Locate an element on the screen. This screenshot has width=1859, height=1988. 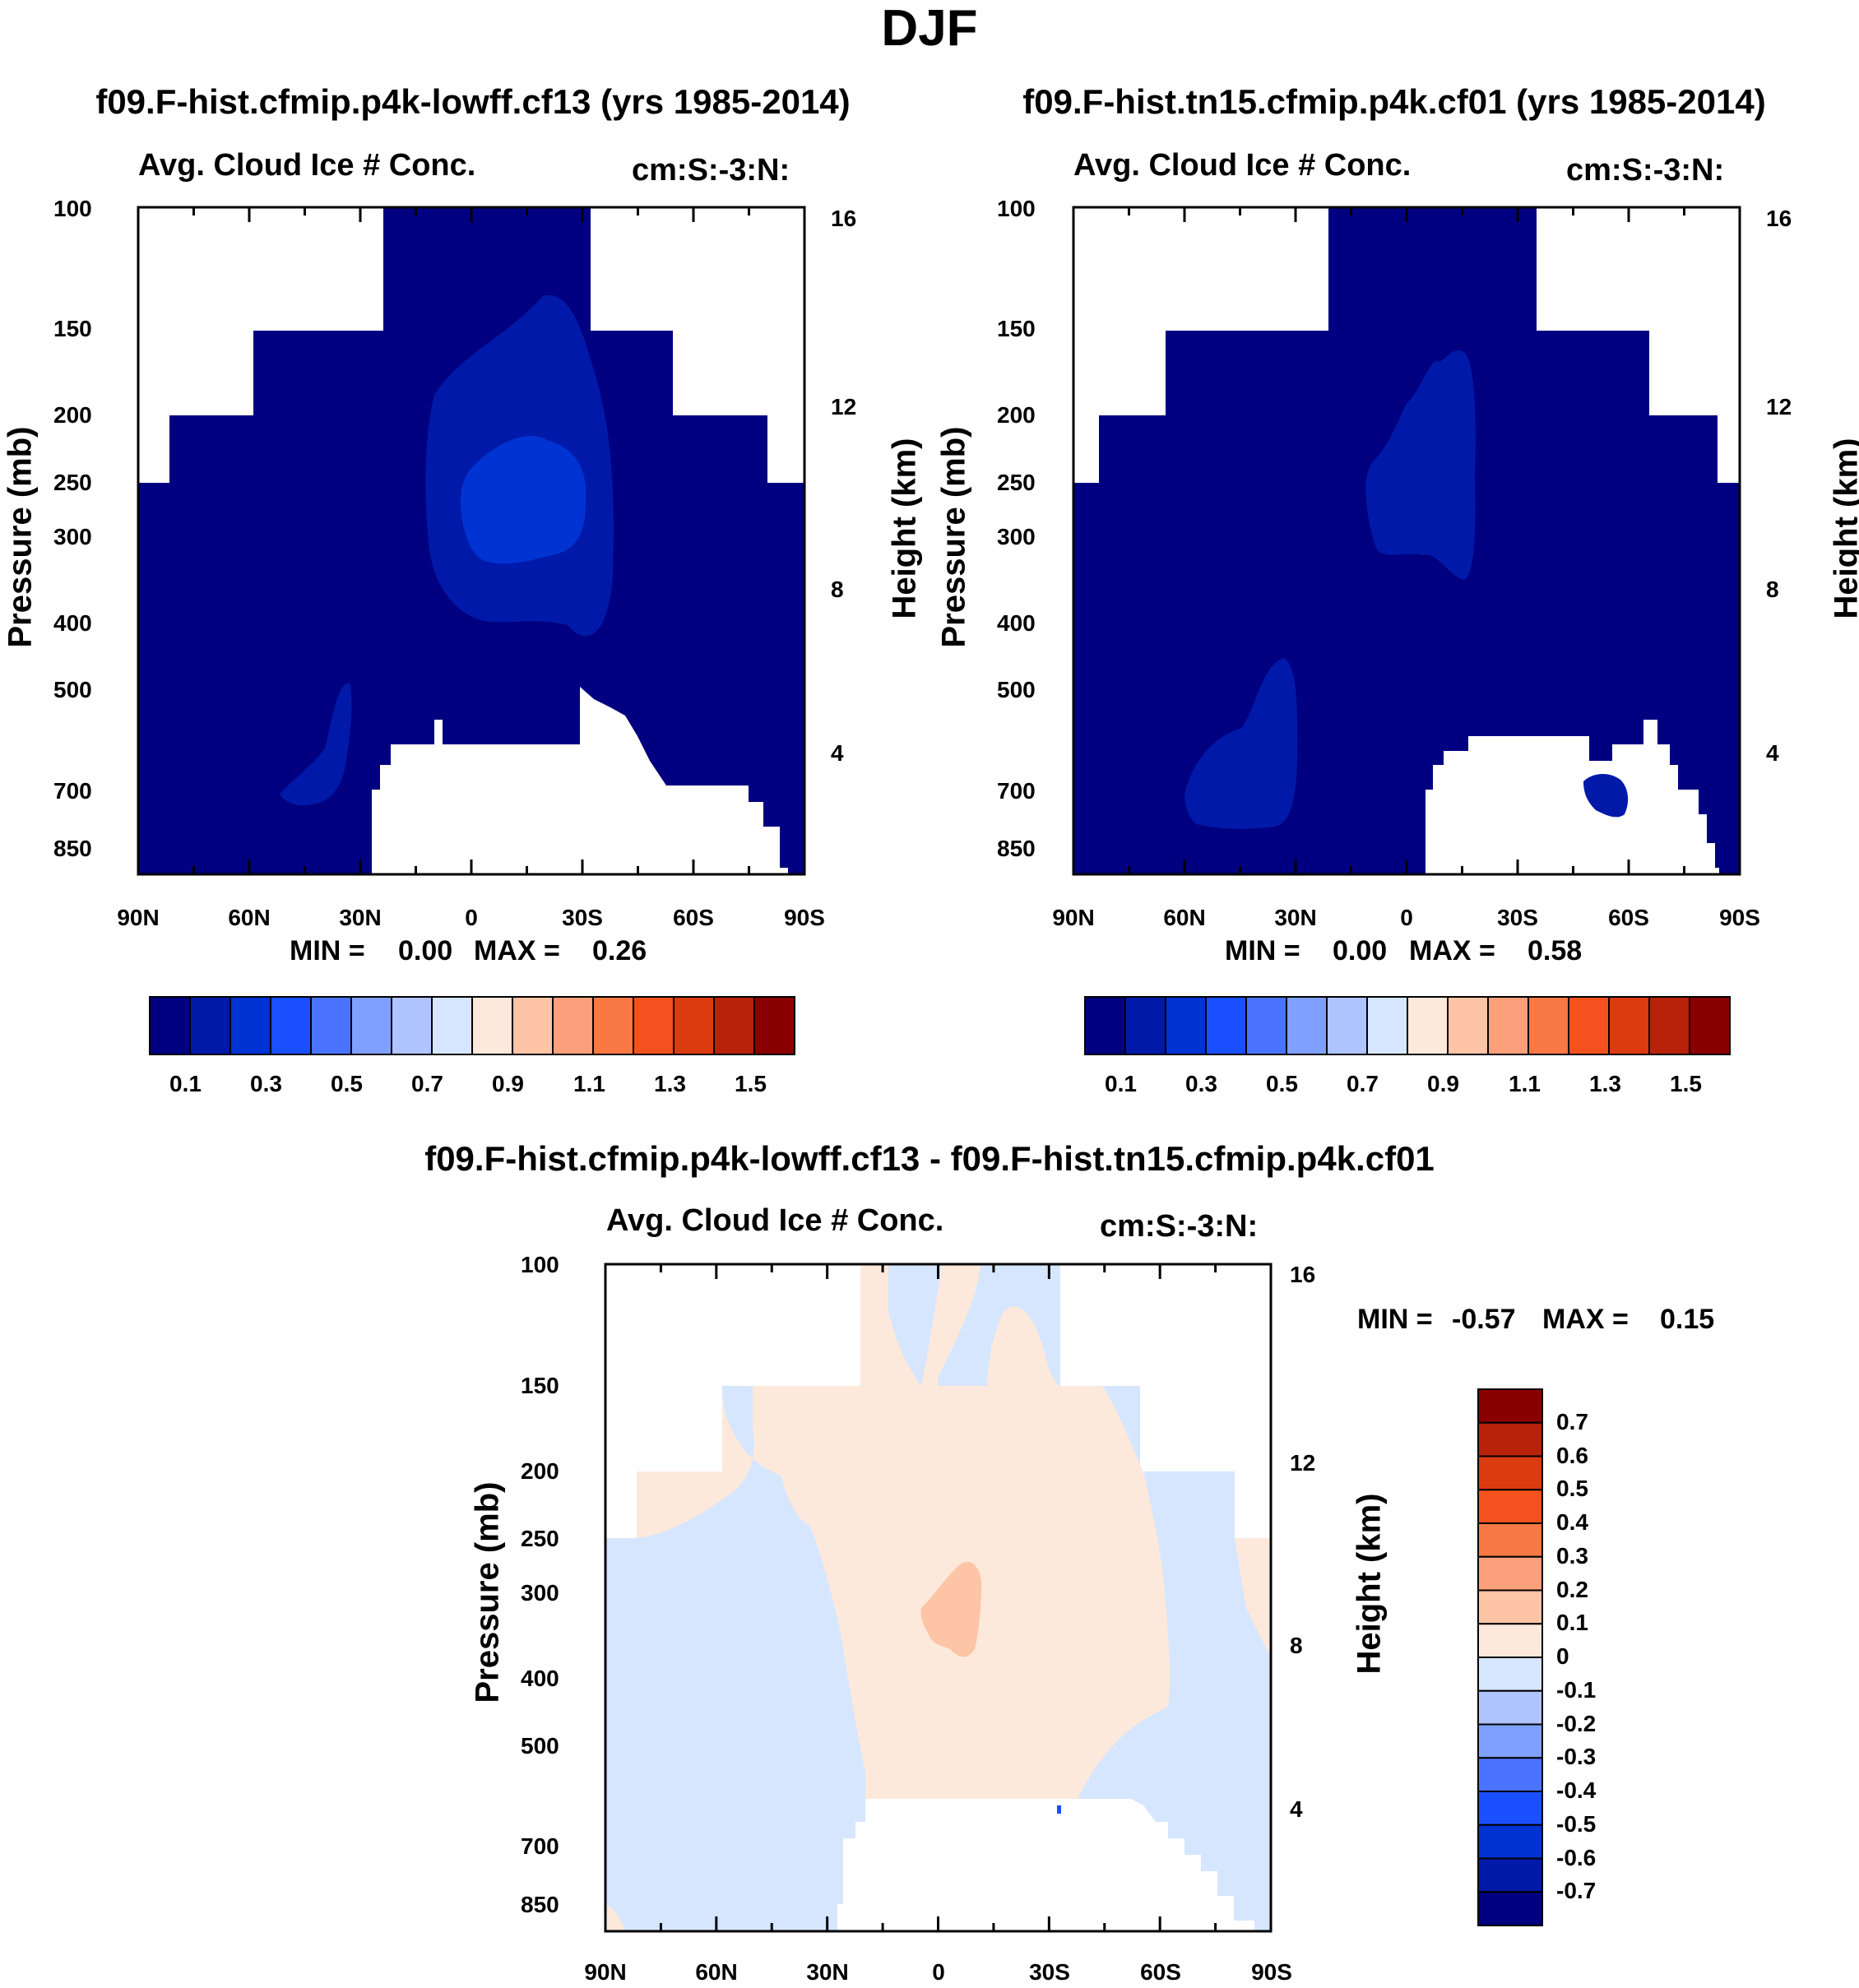
panel1-ytick-500: 500 is located at coordinates (72, 690).